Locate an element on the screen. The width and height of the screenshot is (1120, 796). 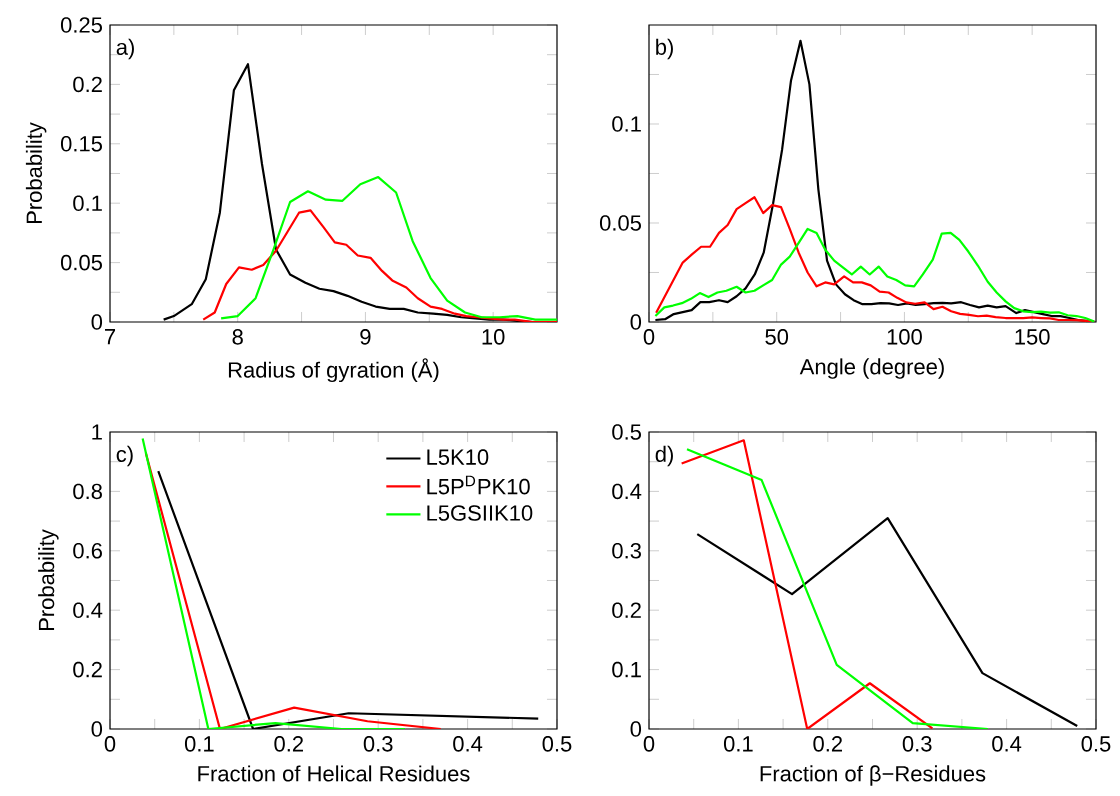
x-tick-label: 50 is located at coordinates (777, 337).